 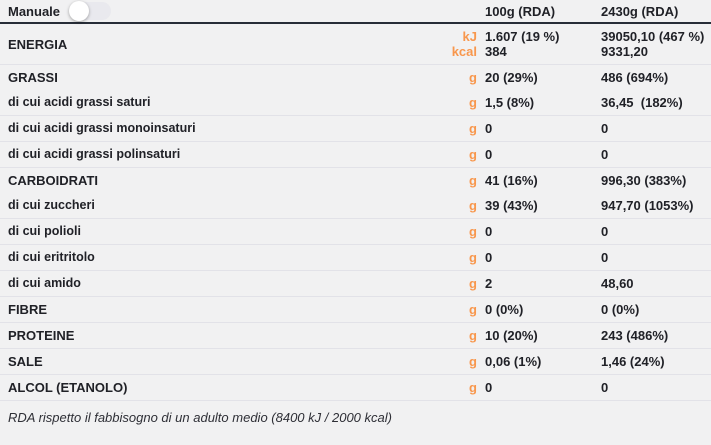 What do you see at coordinates (44, 283) in the screenshot?
I see `row-label: di cui amido` at bounding box center [44, 283].